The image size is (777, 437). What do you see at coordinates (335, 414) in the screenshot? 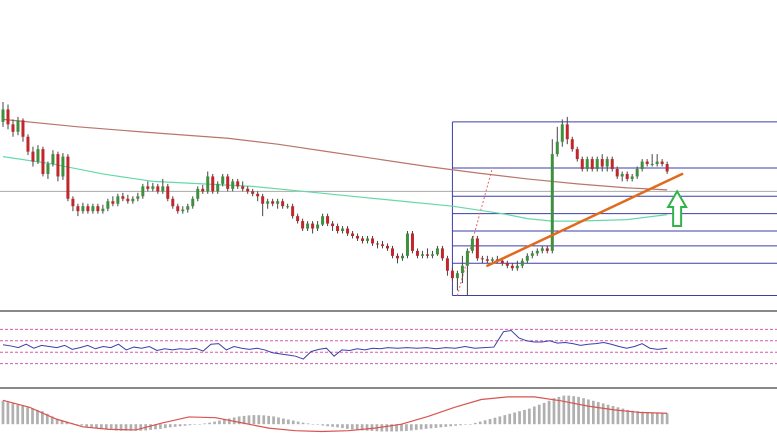
I see `signal-line` at bounding box center [335, 414].